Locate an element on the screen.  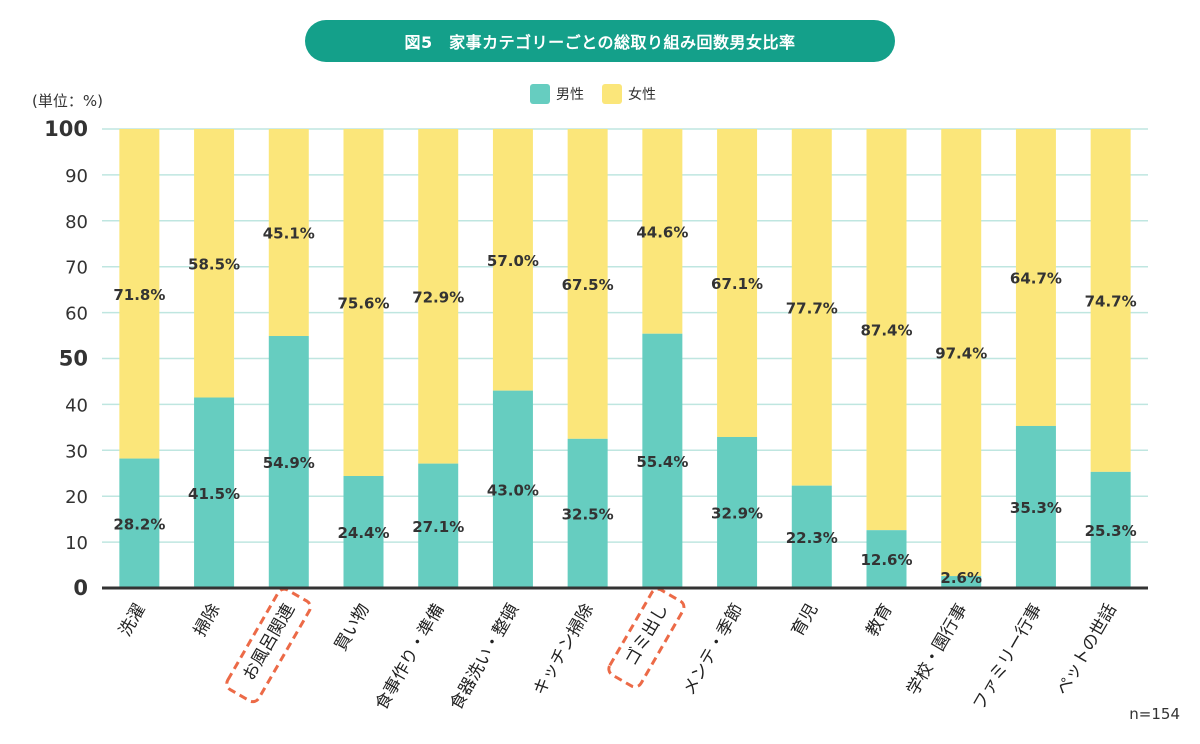
y-tick-label: 10 is located at coordinates (76, 543).